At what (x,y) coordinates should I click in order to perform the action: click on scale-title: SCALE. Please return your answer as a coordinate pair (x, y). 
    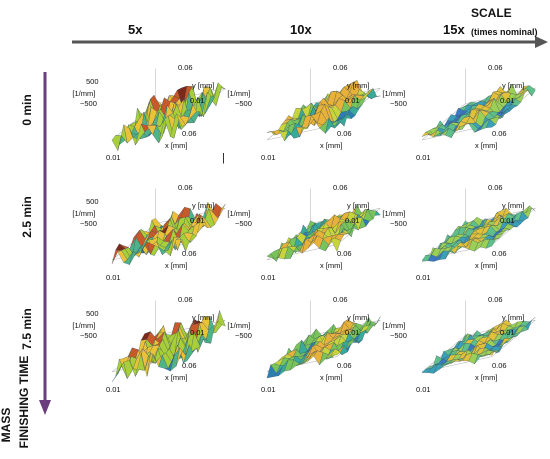
    Looking at the image, I should click on (491, 13).